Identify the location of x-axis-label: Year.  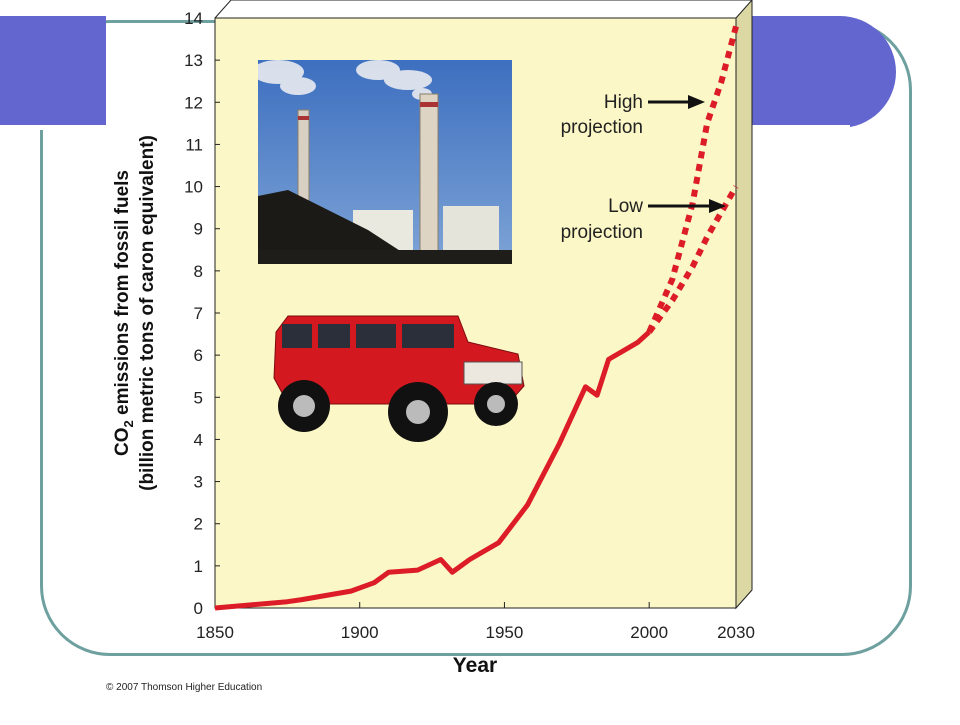
(475, 665).